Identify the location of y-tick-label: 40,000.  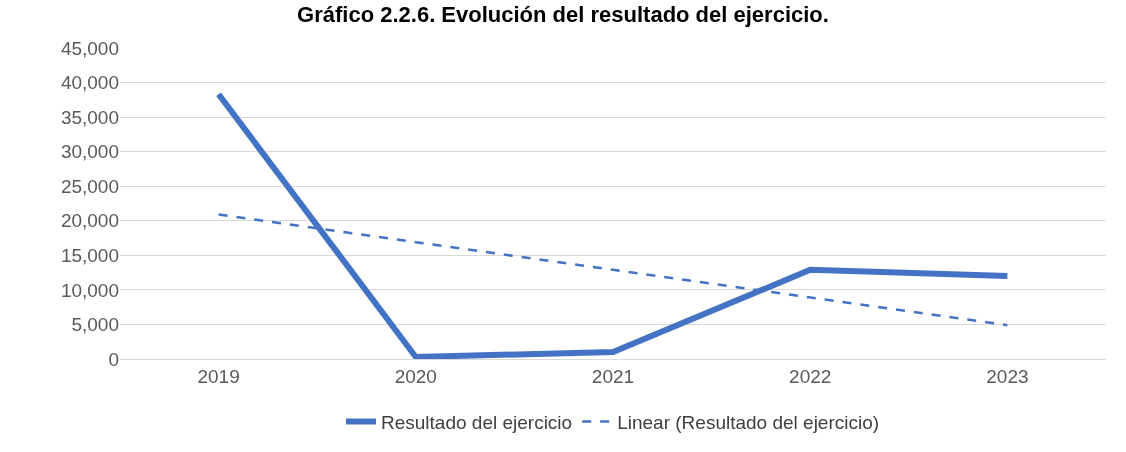
(89, 83).